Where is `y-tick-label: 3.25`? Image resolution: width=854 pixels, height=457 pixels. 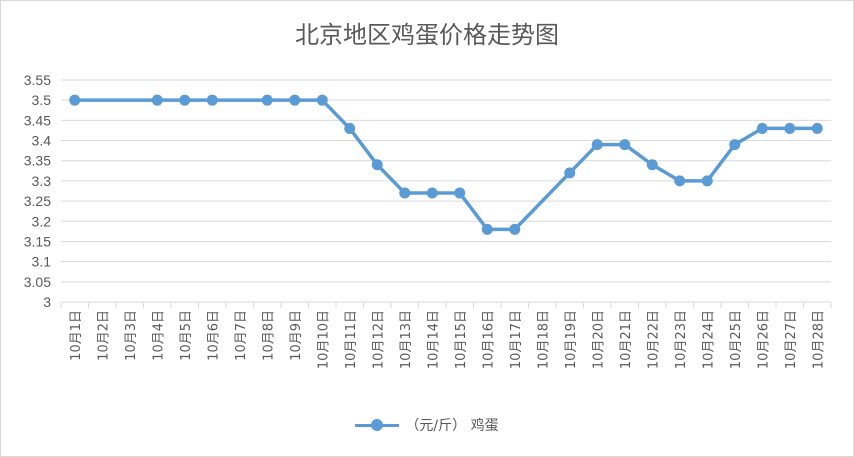 y-tick-label: 3.25 is located at coordinates (37, 201).